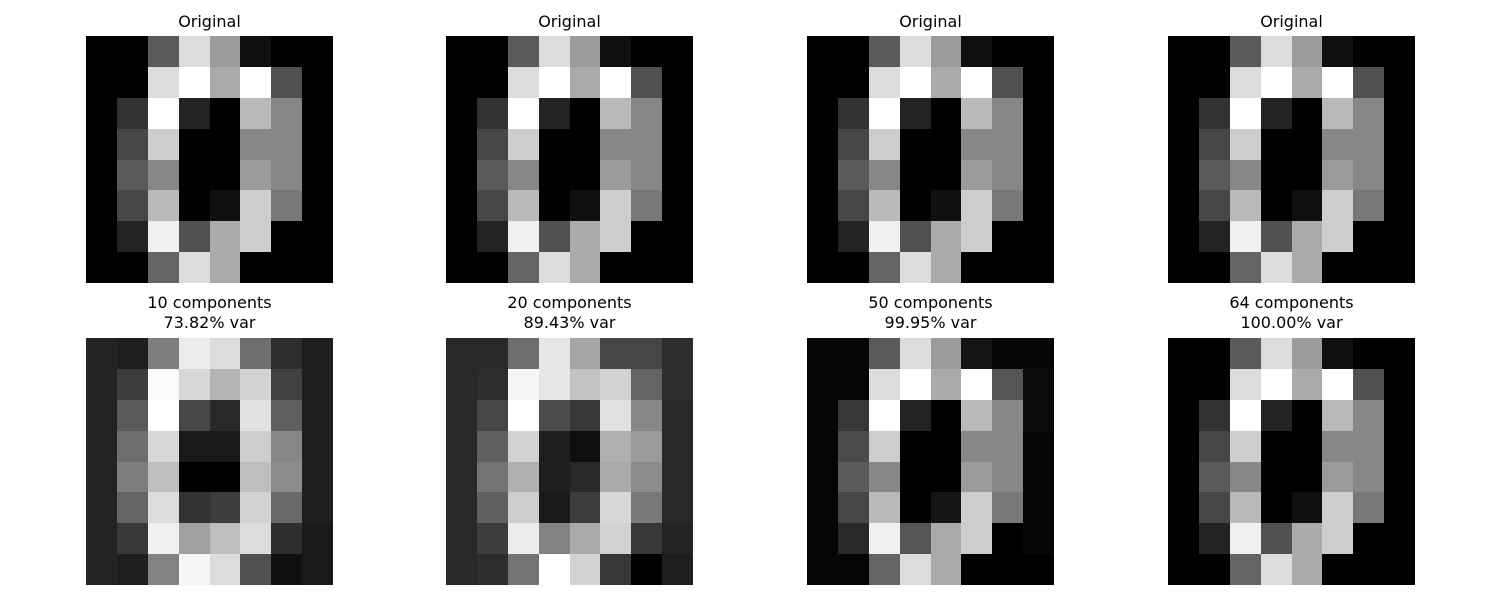 The height and width of the screenshot is (600, 1500). I want to click on pixel-r2-c3, so click(915, 415).